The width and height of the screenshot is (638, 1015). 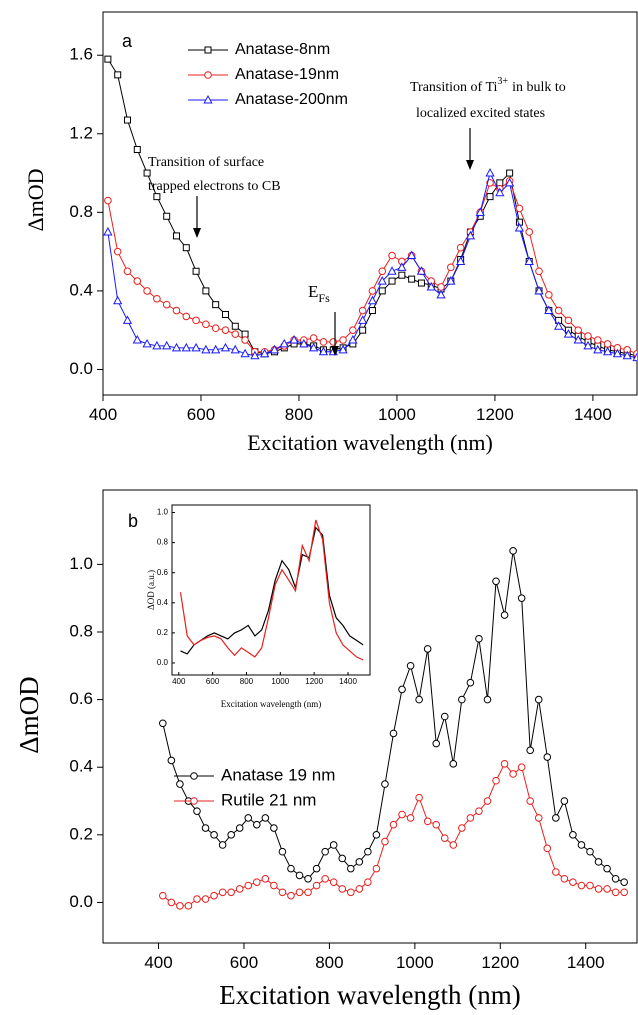 I want to click on y-tick-label: 1.2, so click(x=81, y=132).